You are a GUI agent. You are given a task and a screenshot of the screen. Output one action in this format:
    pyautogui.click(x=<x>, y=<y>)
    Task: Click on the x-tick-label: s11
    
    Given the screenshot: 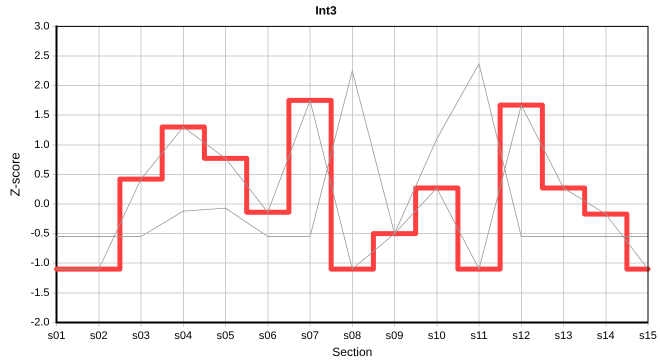 What is the action you would take?
    pyautogui.click(x=479, y=336)
    